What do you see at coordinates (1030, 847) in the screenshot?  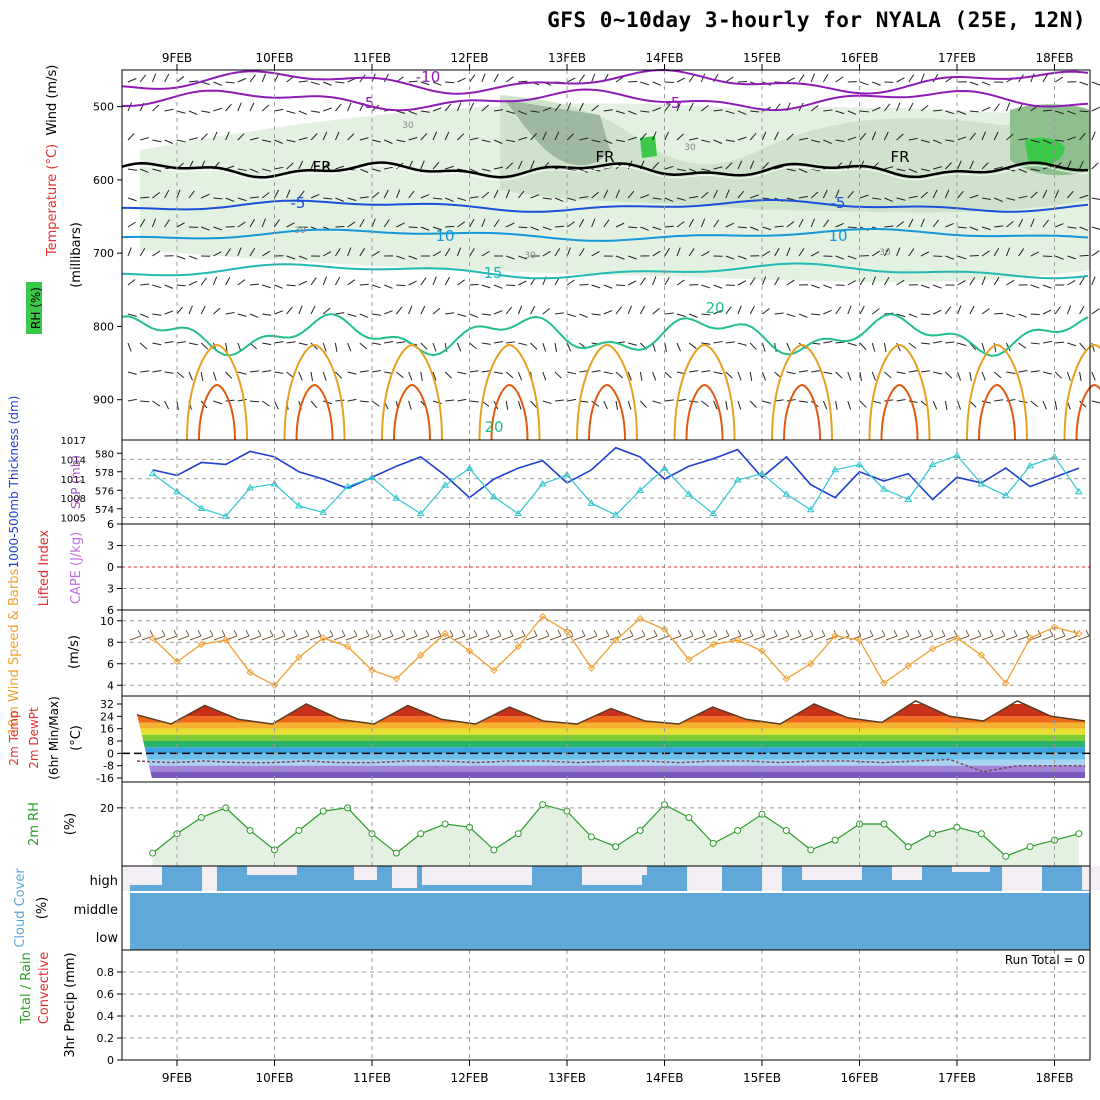 I see `rh-point` at bounding box center [1030, 847].